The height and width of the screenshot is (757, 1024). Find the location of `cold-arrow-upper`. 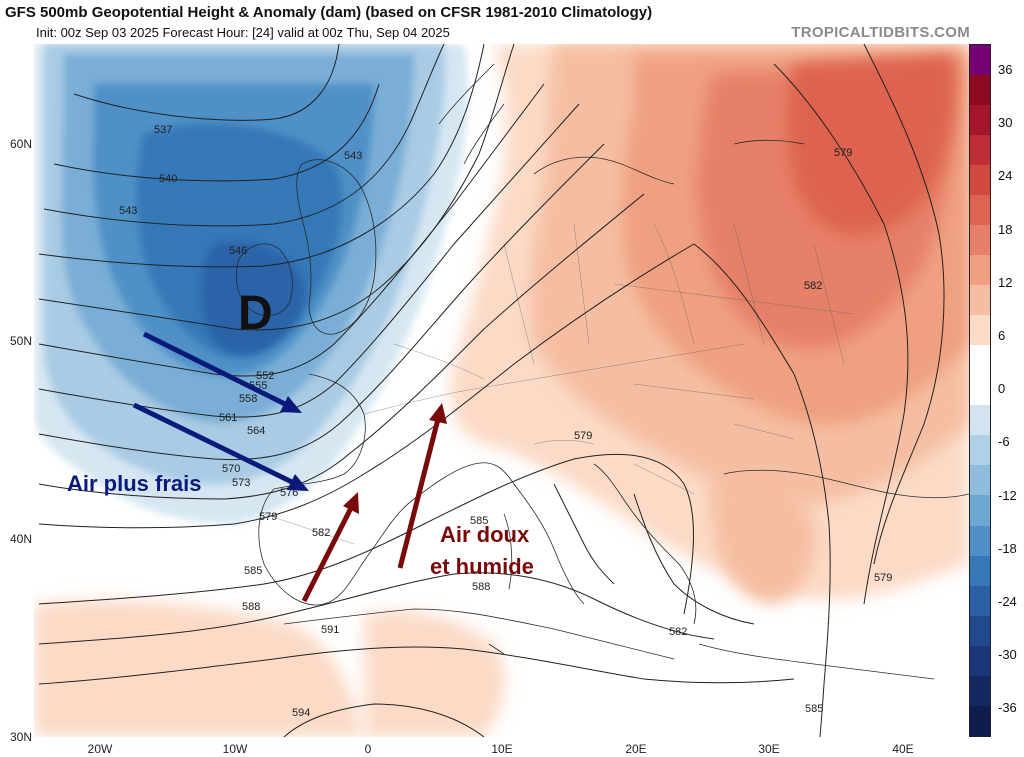

cold-arrow-upper is located at coordinates (216, 370).